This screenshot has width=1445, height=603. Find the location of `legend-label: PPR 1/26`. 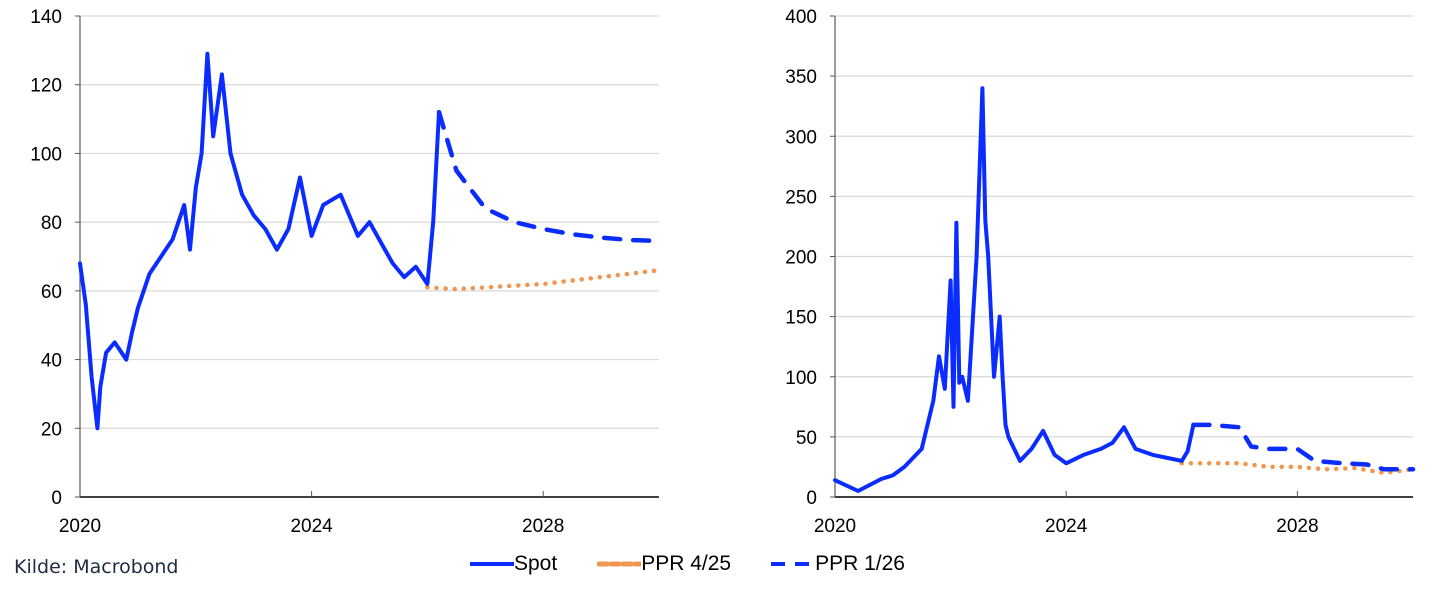

legend-label: PPR 1/26 is located at coordinates (860, 563).